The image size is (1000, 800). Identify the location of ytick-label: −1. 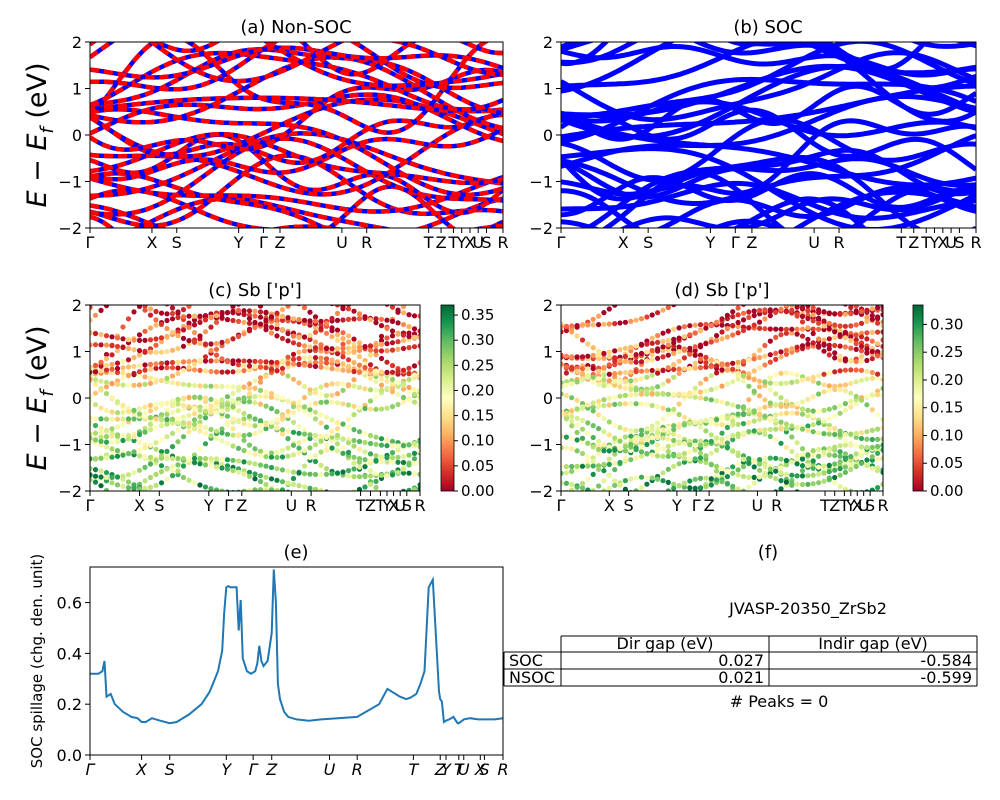
(541, 182).